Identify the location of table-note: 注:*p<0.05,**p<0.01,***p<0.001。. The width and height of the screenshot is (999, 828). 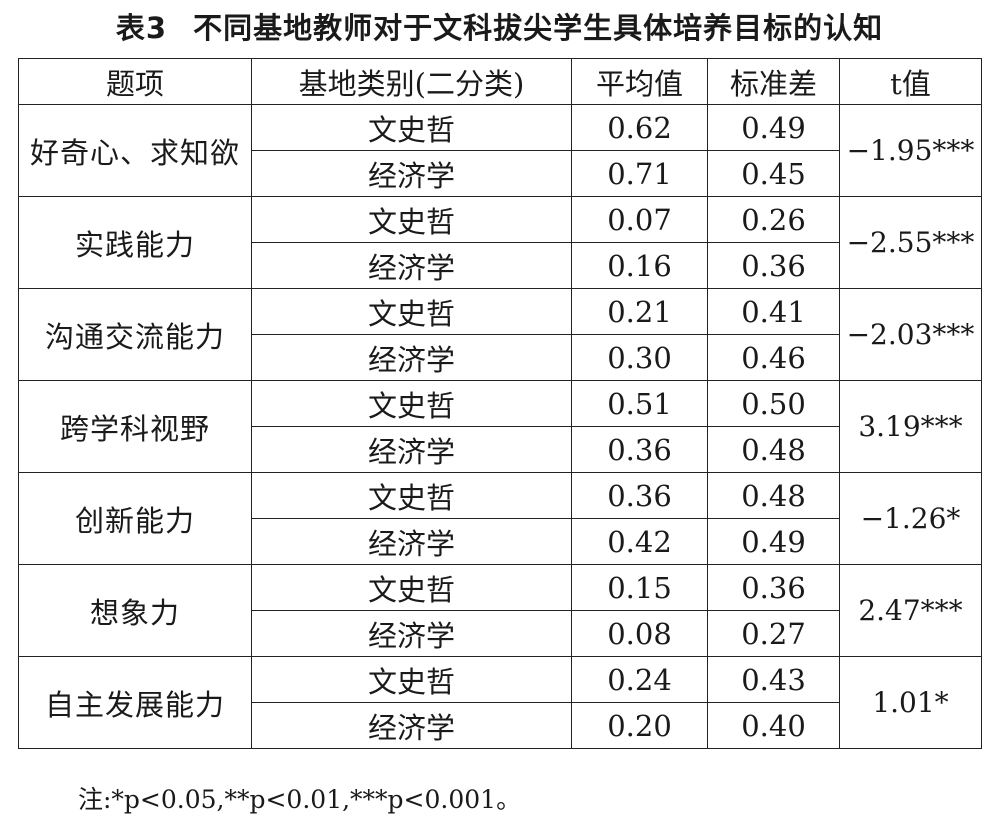
(300, 799).